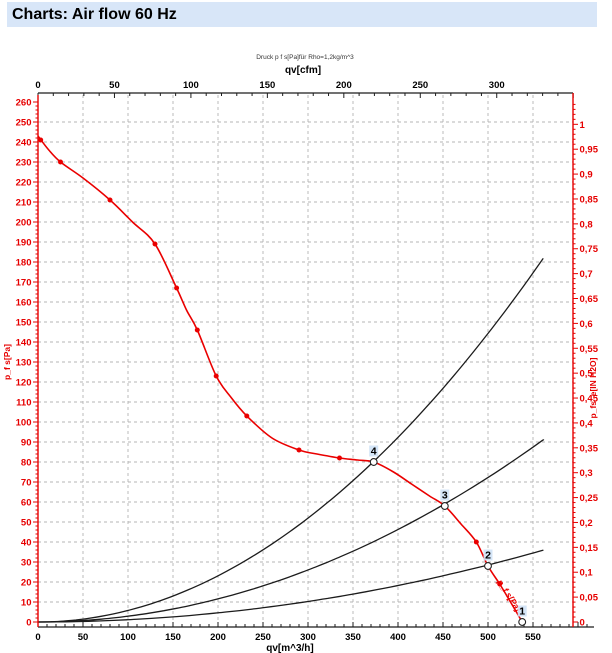 This screenshot has height=653, width=612. Describe the element at coordinates (586, 224) in the screenshot. I see `svg-text: 0,8` at that location.